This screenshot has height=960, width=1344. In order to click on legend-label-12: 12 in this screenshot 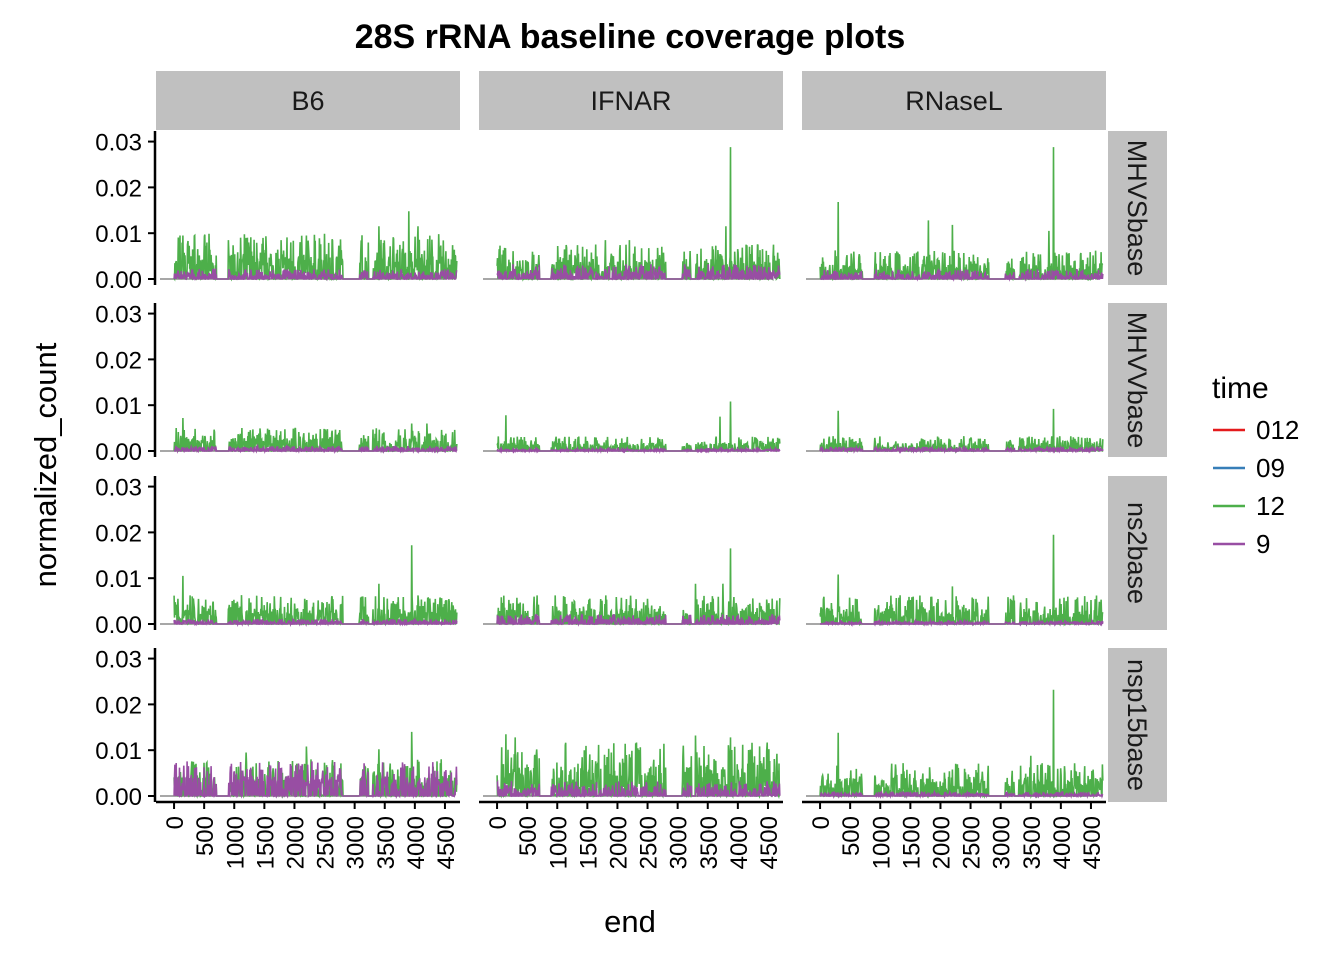, I will do `click(1270, 506)`.